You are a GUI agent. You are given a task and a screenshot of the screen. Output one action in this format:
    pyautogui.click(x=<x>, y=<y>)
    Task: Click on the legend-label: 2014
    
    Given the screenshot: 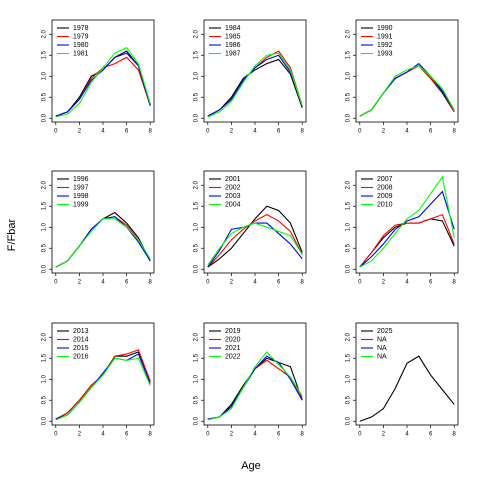 What is the action you would take?
    pyautogui.click(x=81, y=339)
    